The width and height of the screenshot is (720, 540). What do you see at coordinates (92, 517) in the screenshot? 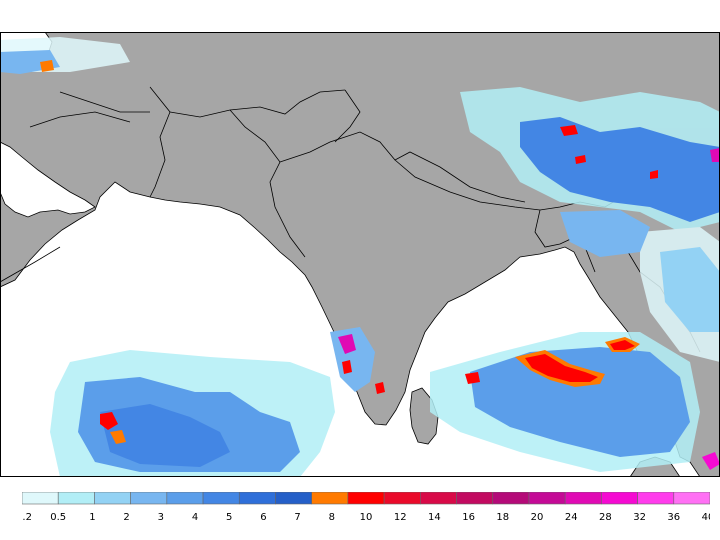
I see `colorbar-tick-label: 1` at bounding box center [92, 517].